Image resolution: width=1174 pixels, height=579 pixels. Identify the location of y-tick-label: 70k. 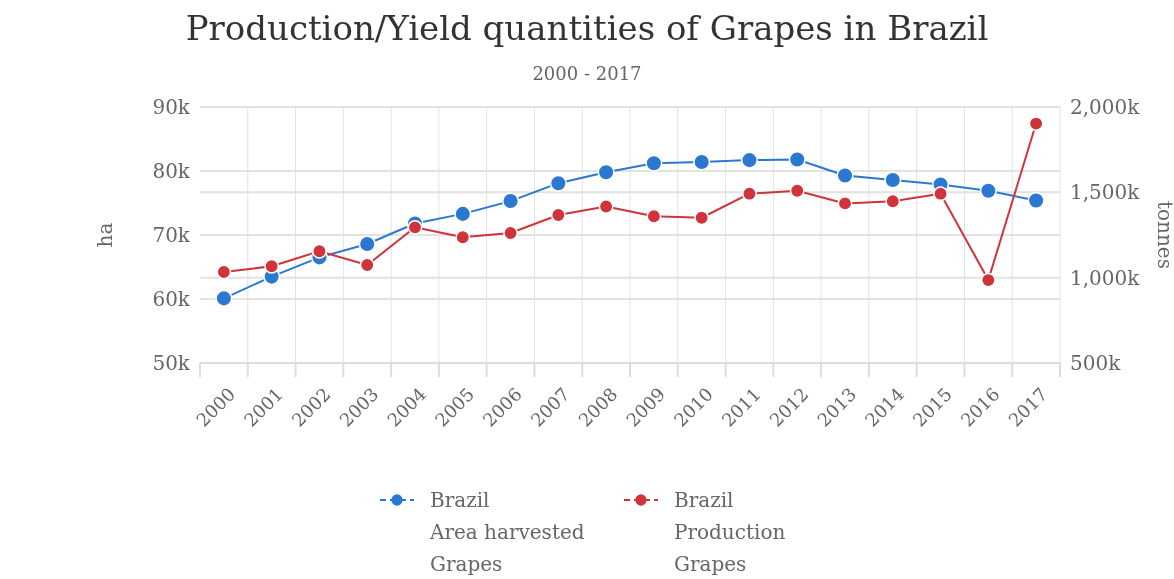
(171, 234).